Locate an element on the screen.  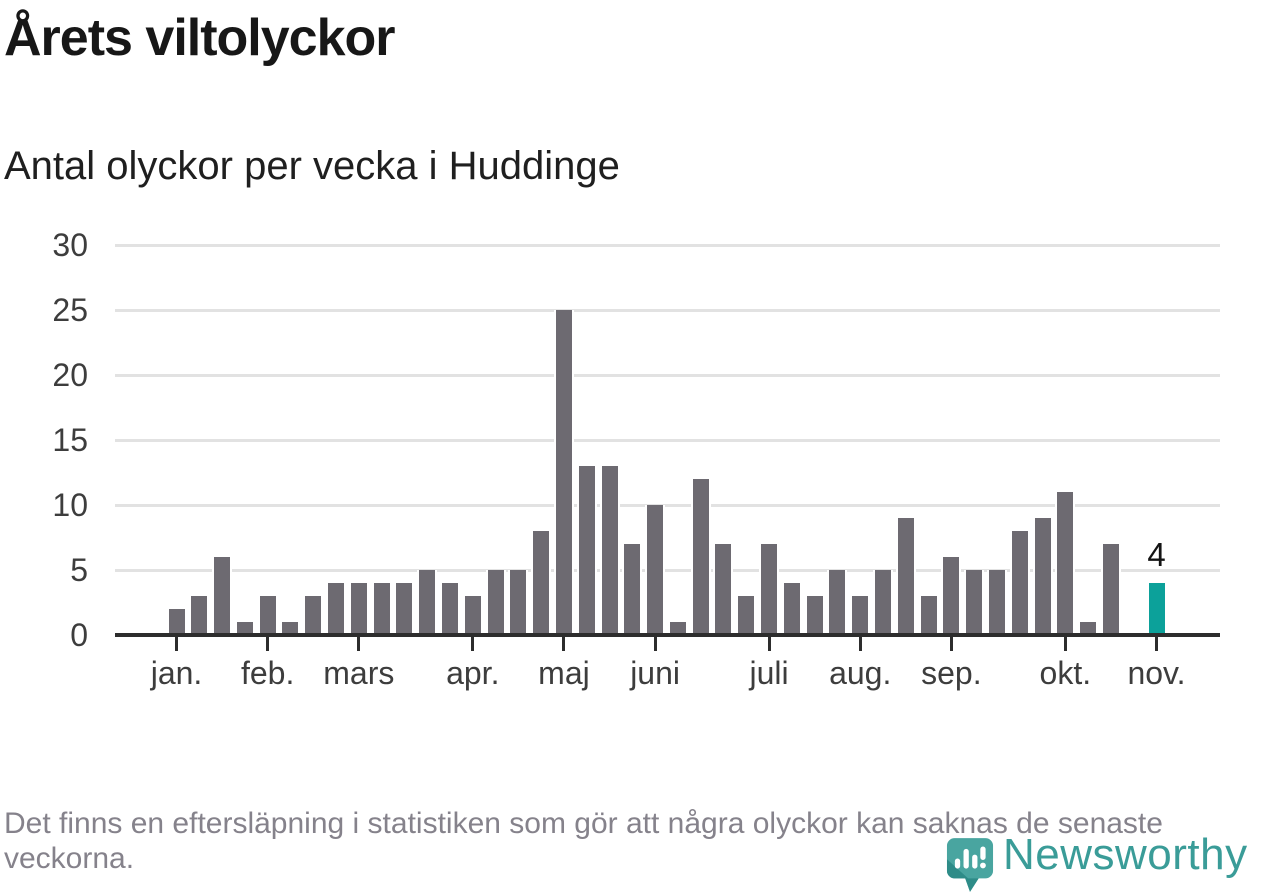
x-axis-month-label: mars is located at coordinates (359, 673).